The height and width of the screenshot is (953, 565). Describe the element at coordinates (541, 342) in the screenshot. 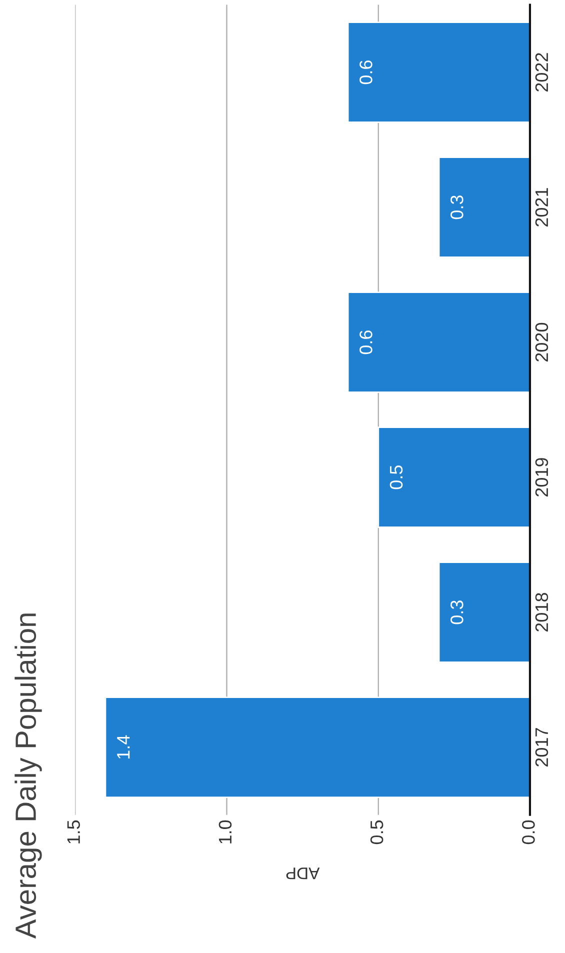

I see `y-tick-label: 2020` at that location.